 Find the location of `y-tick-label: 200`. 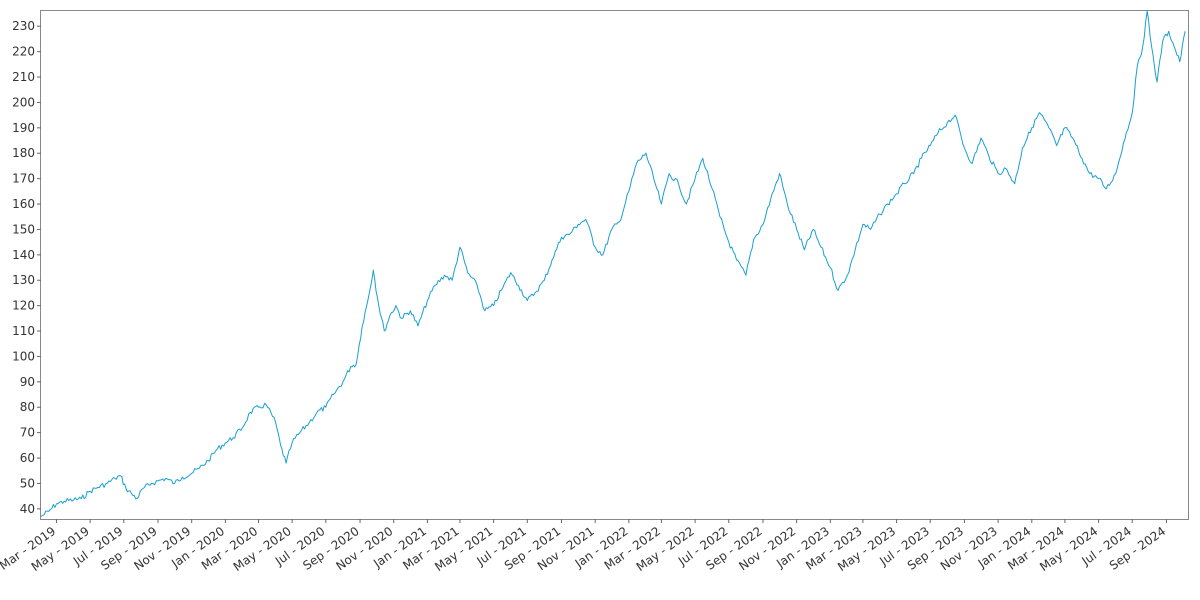

y-tick-label: 200 is located at coordinates (23, 102).